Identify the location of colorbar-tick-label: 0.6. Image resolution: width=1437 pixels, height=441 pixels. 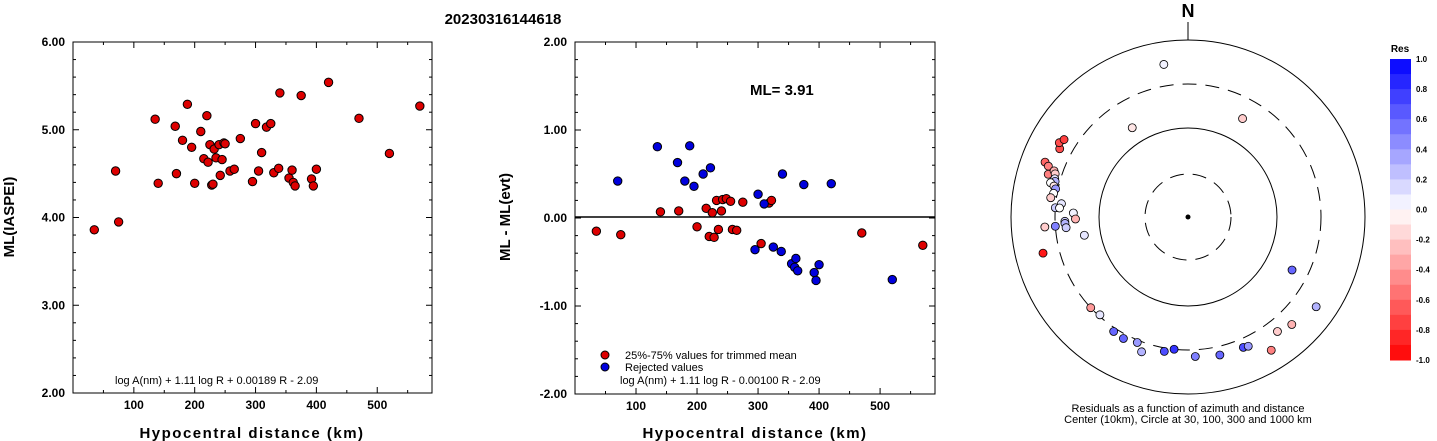
(1422, 119).